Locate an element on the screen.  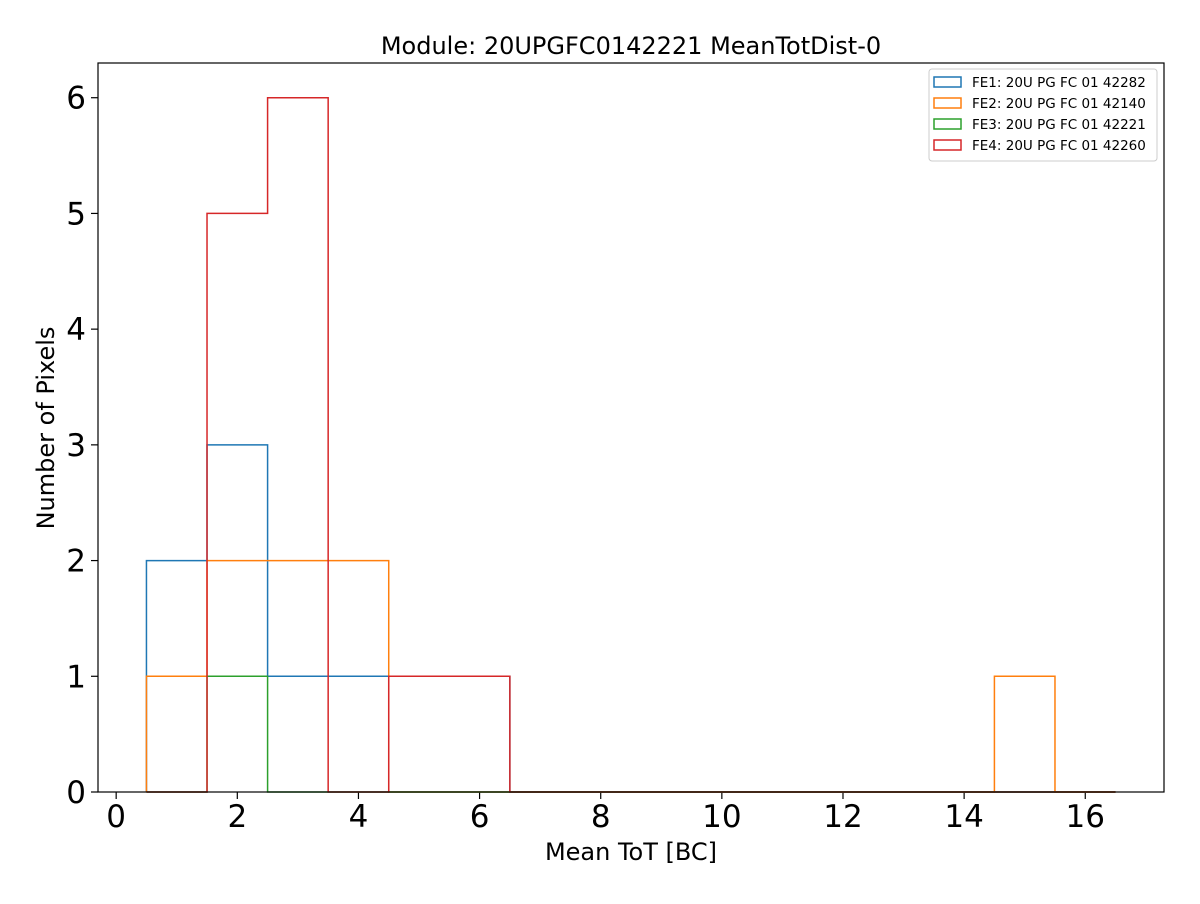
y-tick-label: 5 is located at coordinates (76, 214).